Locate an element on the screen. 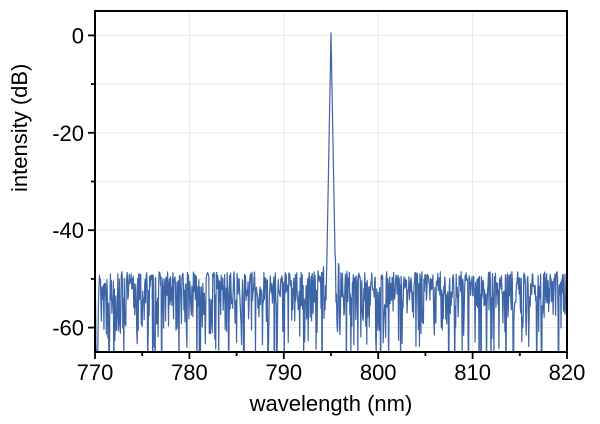 The width and height of the screenshot is (600, 424). y-axis-title: intensity (dB) is located at coordinates (20, 128).